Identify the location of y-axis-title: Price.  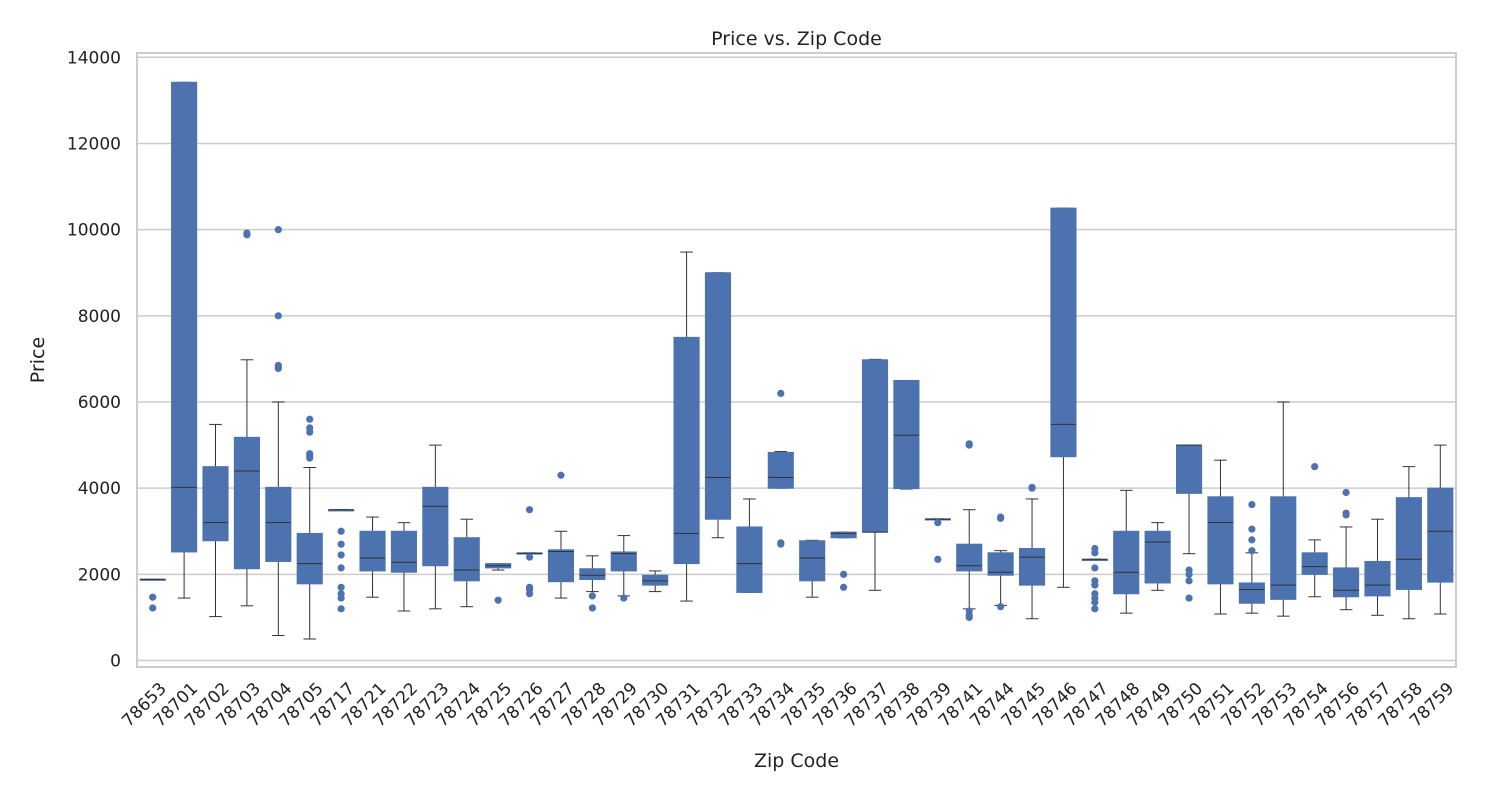
(38, 360).